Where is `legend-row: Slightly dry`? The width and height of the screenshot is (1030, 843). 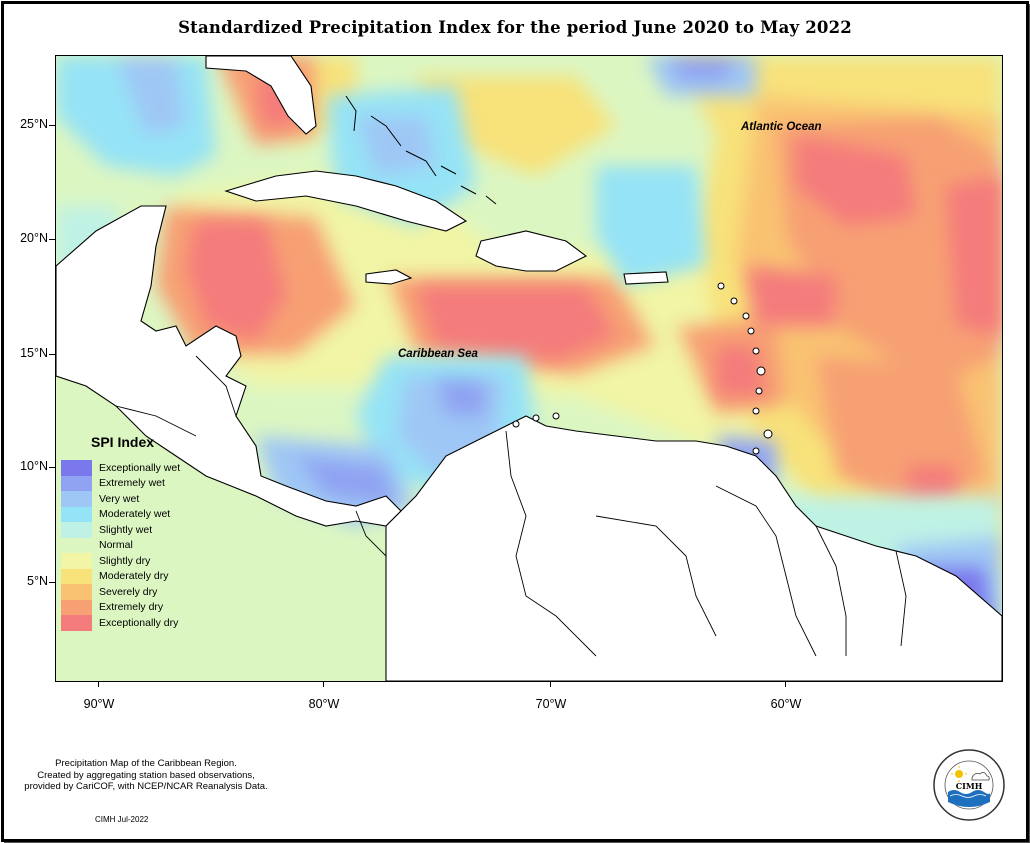 legend-row: Slightly dry is located at coordinates (131, 561).